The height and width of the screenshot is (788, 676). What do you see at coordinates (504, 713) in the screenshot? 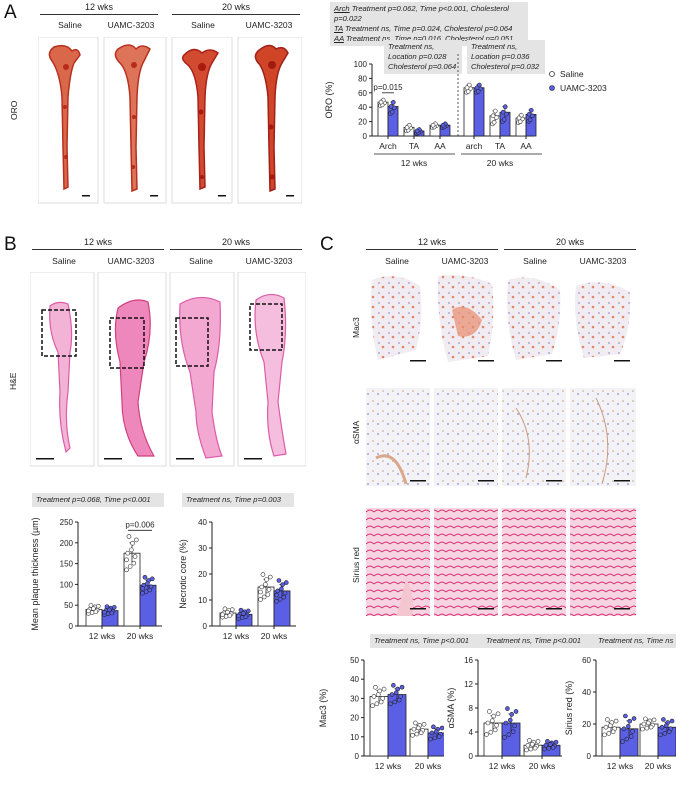
I see `chart-asma: 0 4 8 12 16 αSMA (%) 12 wks 20 wks` at bounding box center [504, 713].